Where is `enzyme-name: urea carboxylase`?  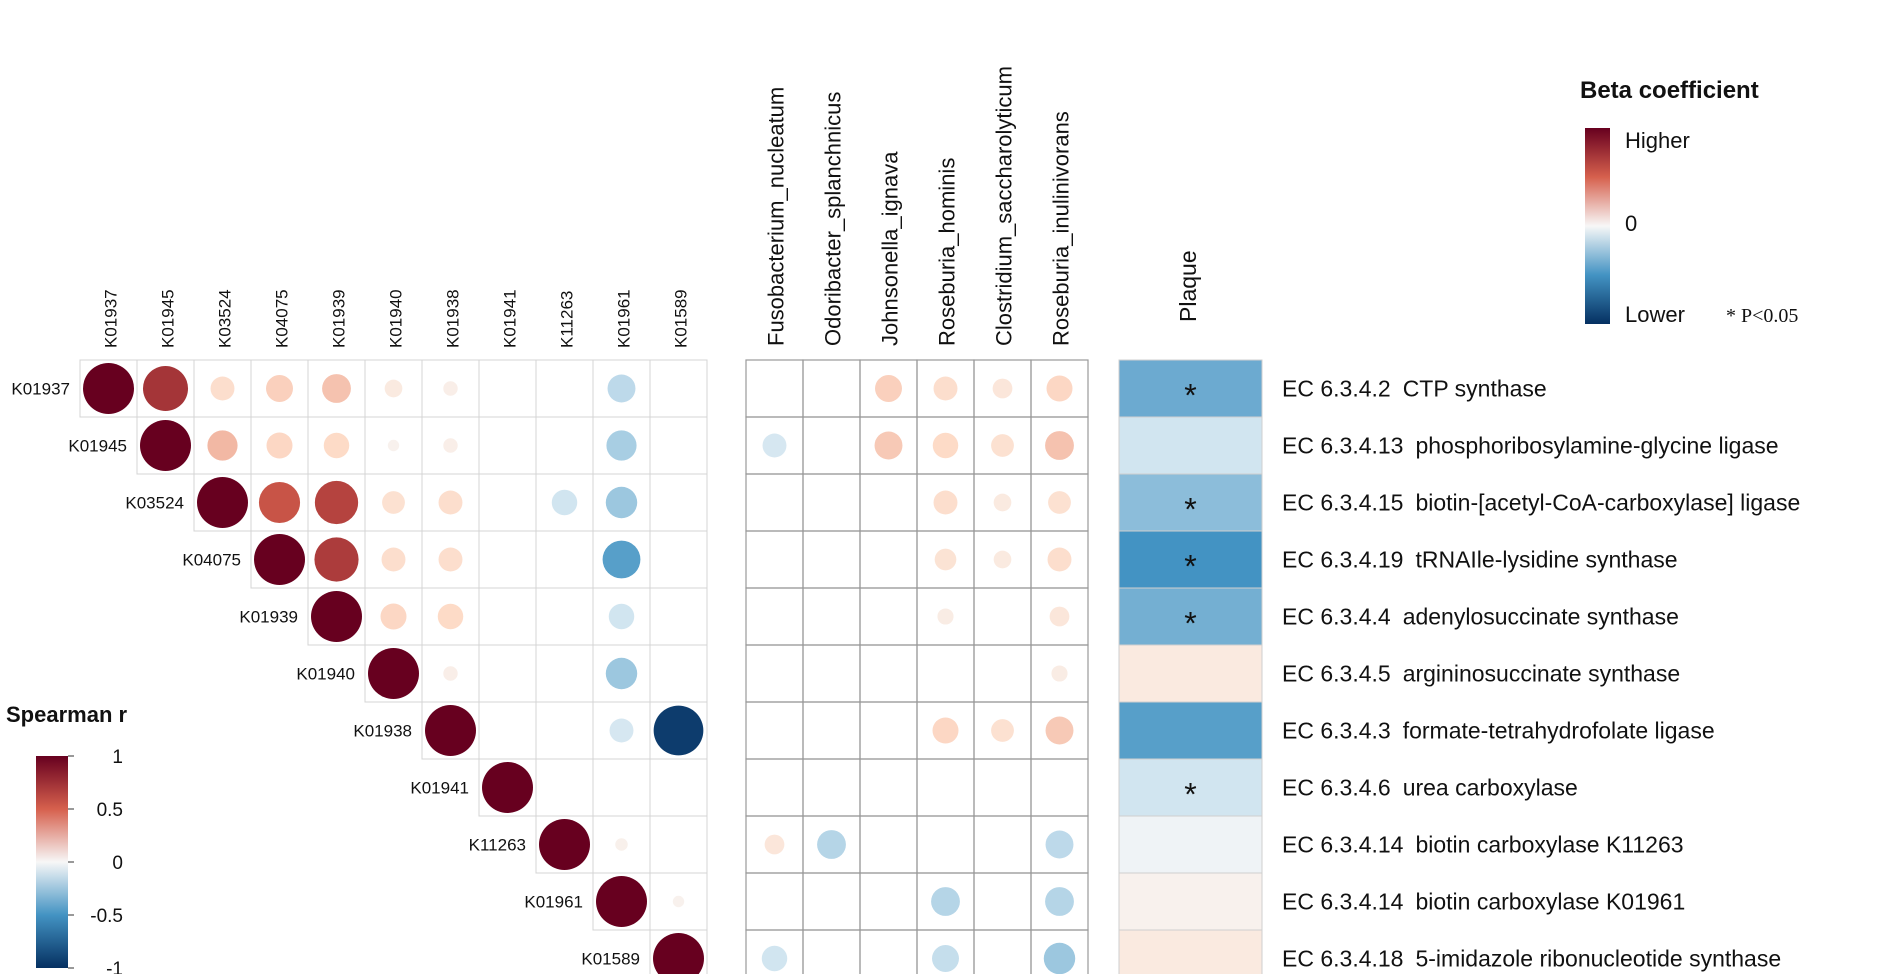 enzyme-name: urea carboxylase is located at coordinates (1490, 788).